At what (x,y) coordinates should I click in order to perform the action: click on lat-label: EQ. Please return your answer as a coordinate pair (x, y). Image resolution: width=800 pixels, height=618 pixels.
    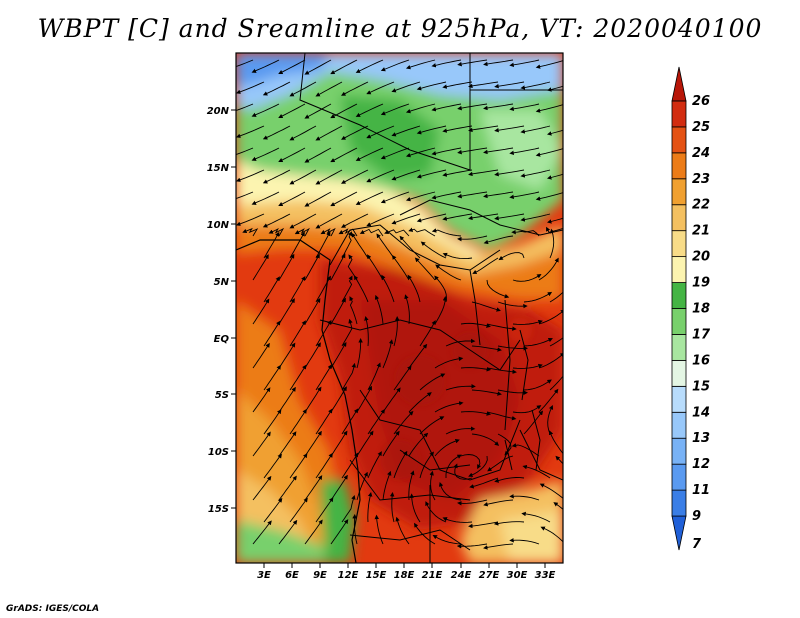
    Looking at the image, I should click on (225, 339).